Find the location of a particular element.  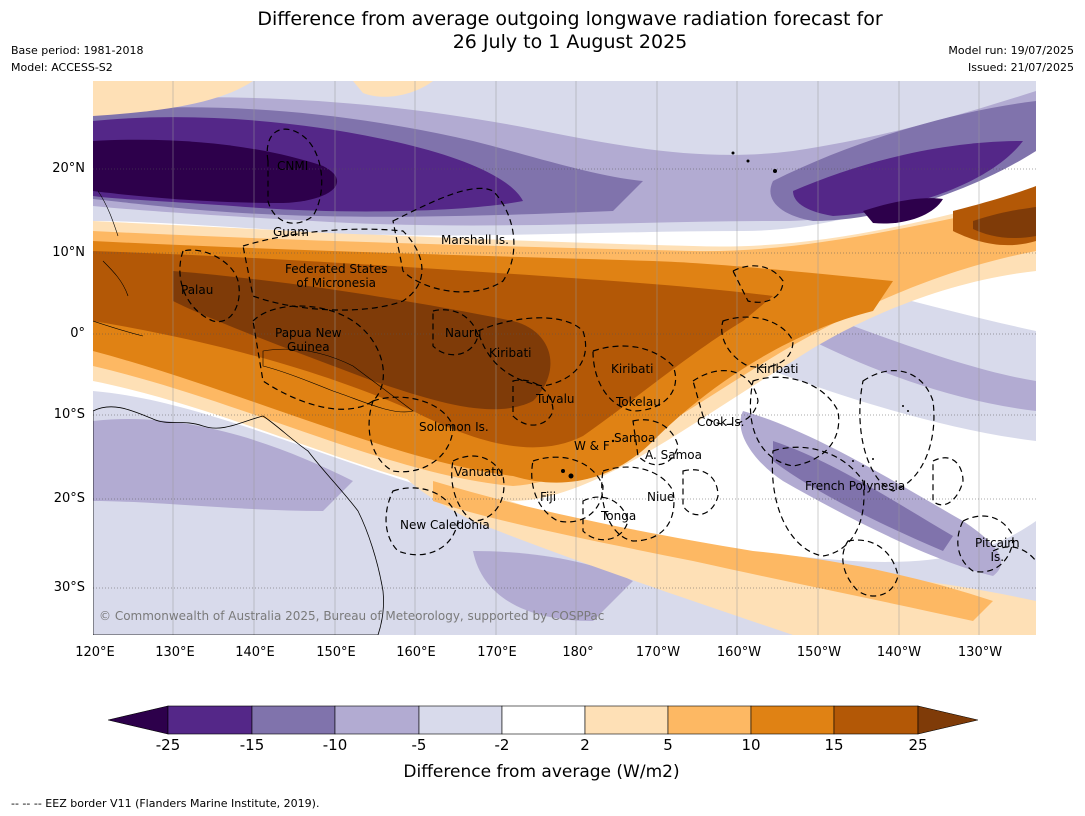

lat-label: 0° is located at coordinates (77, 333).